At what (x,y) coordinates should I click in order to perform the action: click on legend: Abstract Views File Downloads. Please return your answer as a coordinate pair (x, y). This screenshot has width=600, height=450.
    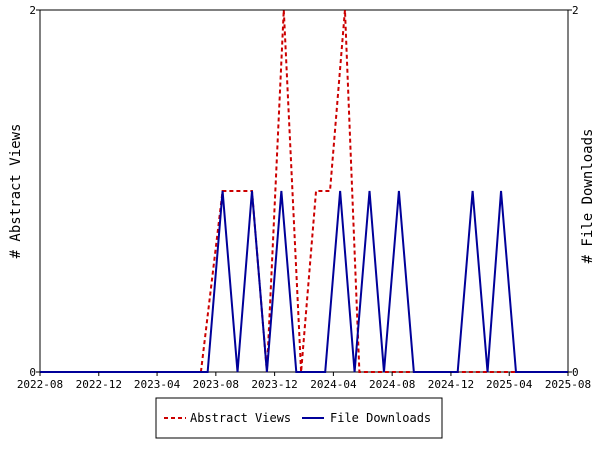
    Looking at the image, I should click on (299, 418).